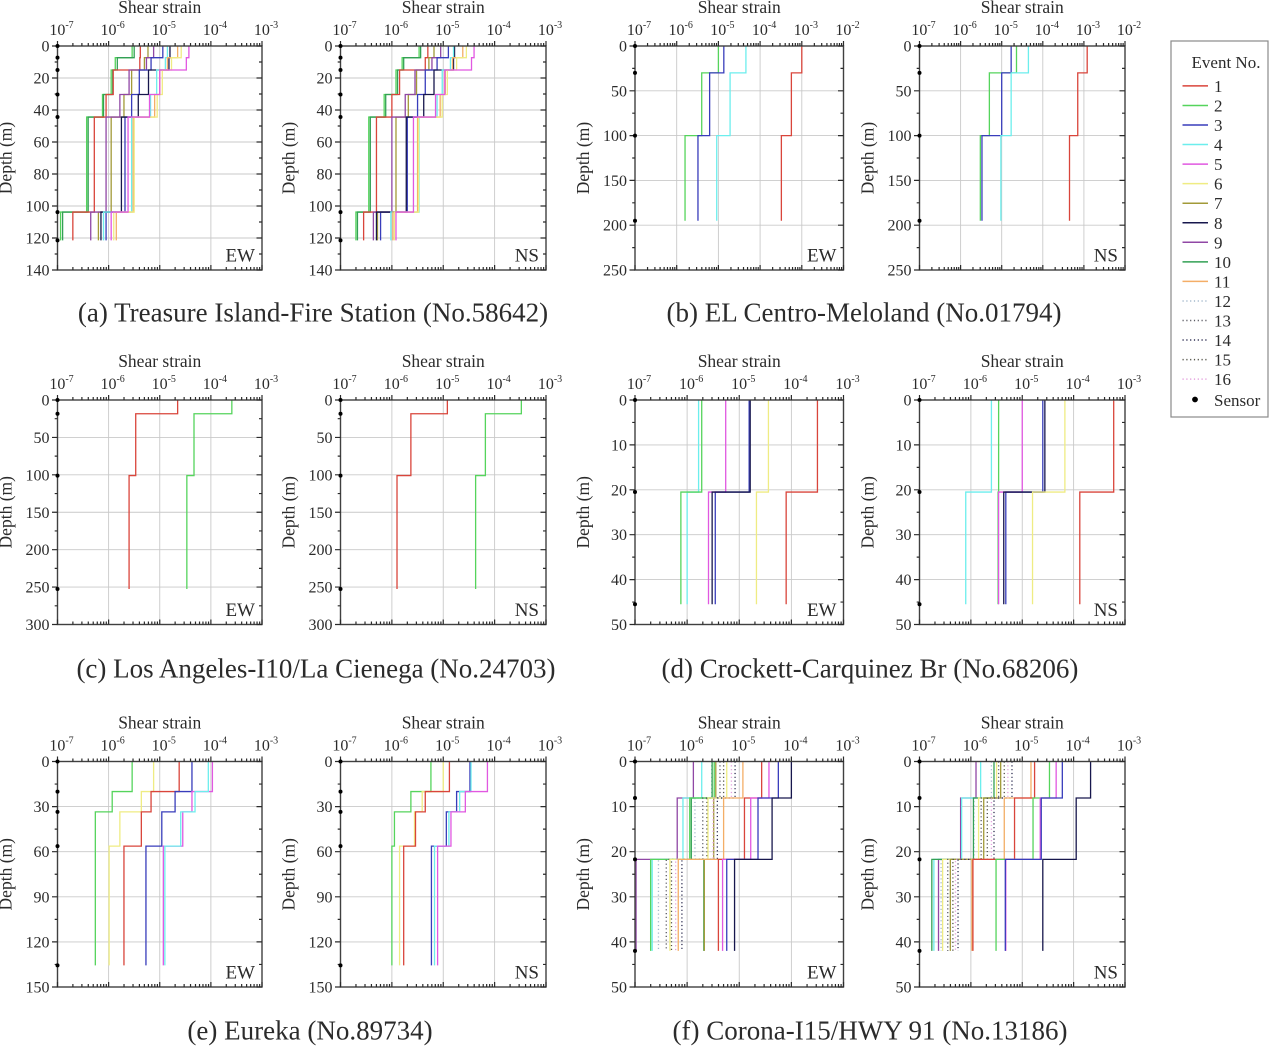  What do you see at coordinates (1222, 360) in the screenshot?
I see `svg-text: 15` at bounding box center [1222, 360].